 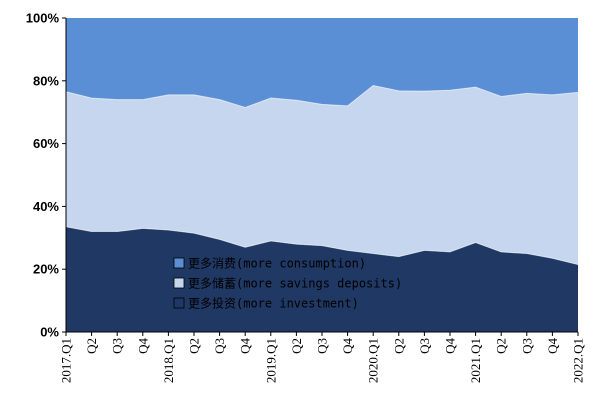 I want to click on y-tick-label: 80%, so click(x=46, y=80).